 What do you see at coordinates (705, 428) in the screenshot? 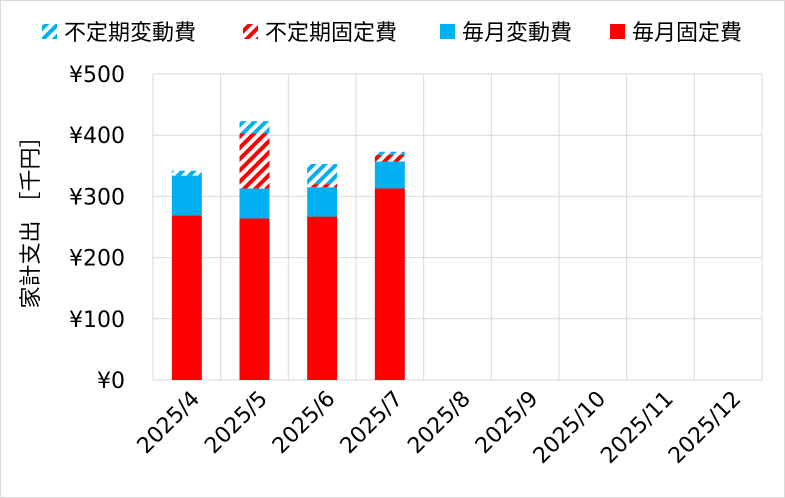
I see `x-tick-label: 2025/12` at bounding box center [705, 428].